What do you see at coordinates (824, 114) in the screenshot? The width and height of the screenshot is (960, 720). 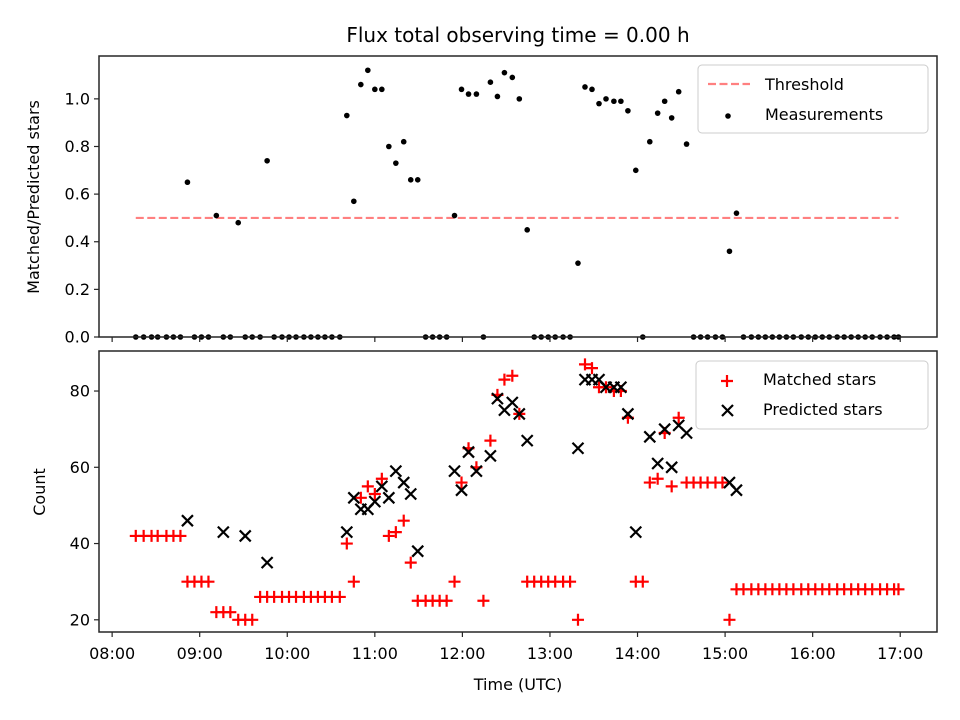 I see `legend-measurements-label: Measurements` at bounding box center [824, 114].